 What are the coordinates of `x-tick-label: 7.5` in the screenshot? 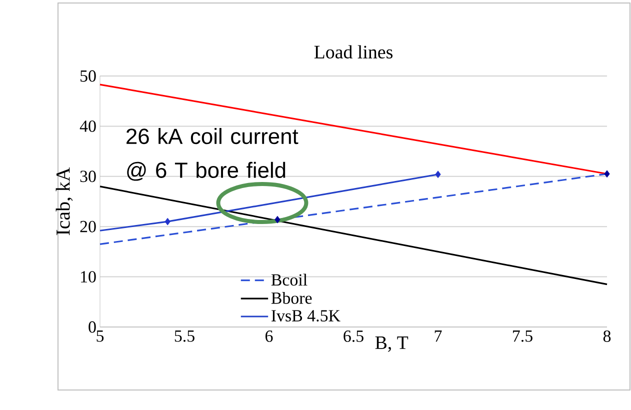 It's located at (522, 336).